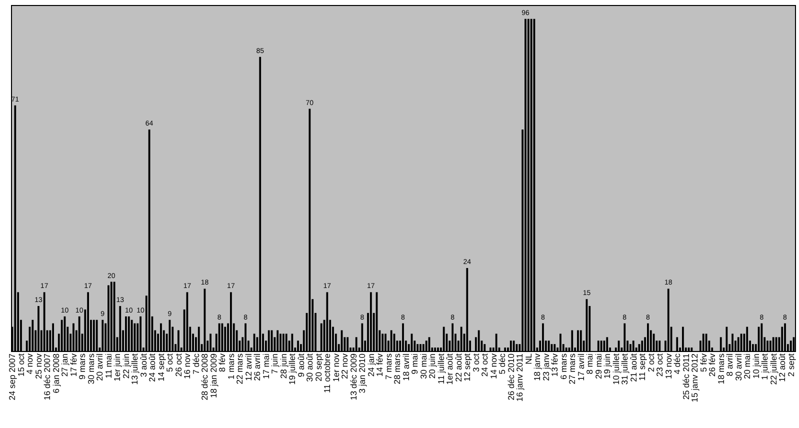 The height and width of the screenshot is (428, 799). Describe the element at coordinates (791, 364) in the screenshot. I see `x-tick-label: 2 sept` at that location.